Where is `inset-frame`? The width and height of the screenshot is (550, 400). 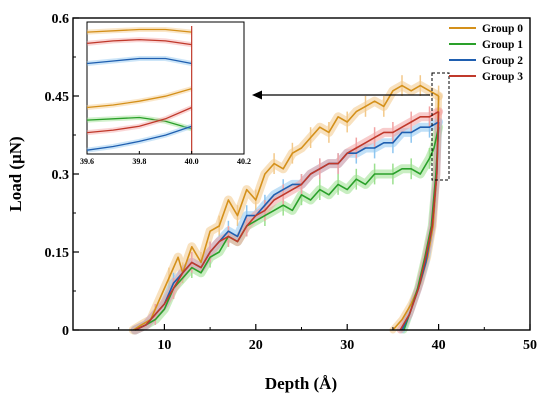
inset-frame is located at coordinates (165, 88).